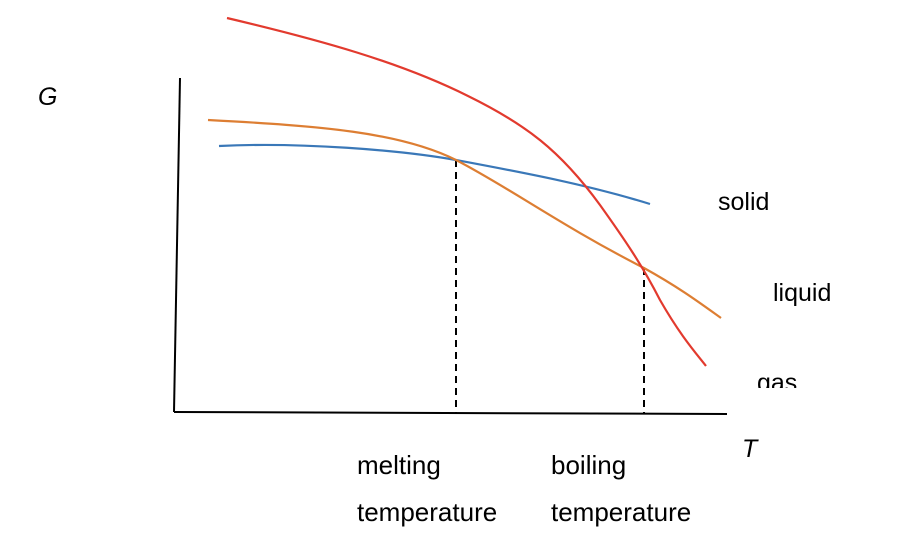 This screenshot has width=910, height=546. I want to click on x-axis, so click(450, 413).